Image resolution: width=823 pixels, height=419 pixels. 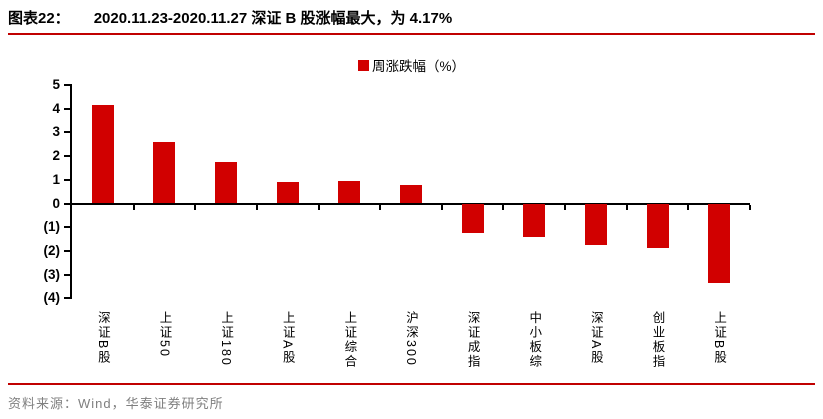 I want to click on x-category-label: 深证B股, so click(x=102, y=338).